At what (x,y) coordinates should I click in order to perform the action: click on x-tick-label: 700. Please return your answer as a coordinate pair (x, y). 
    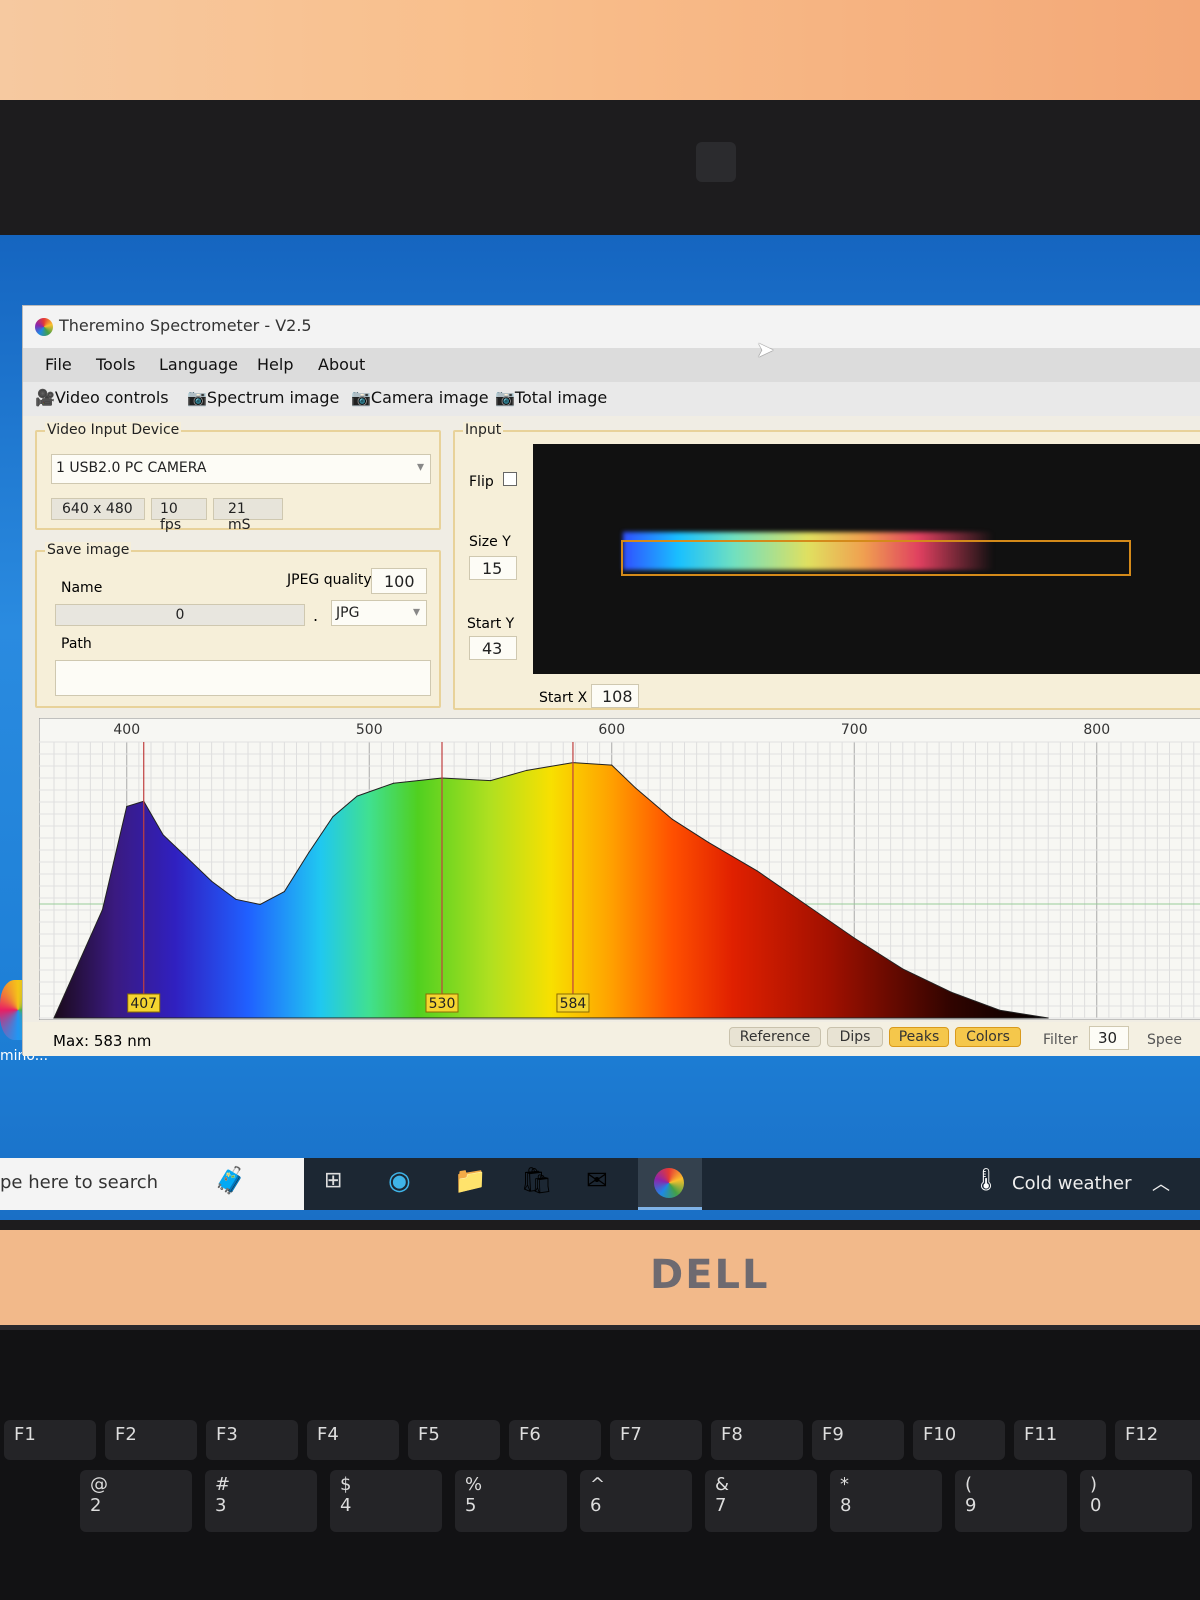
    Looking at the image, I should click on (854, 730).